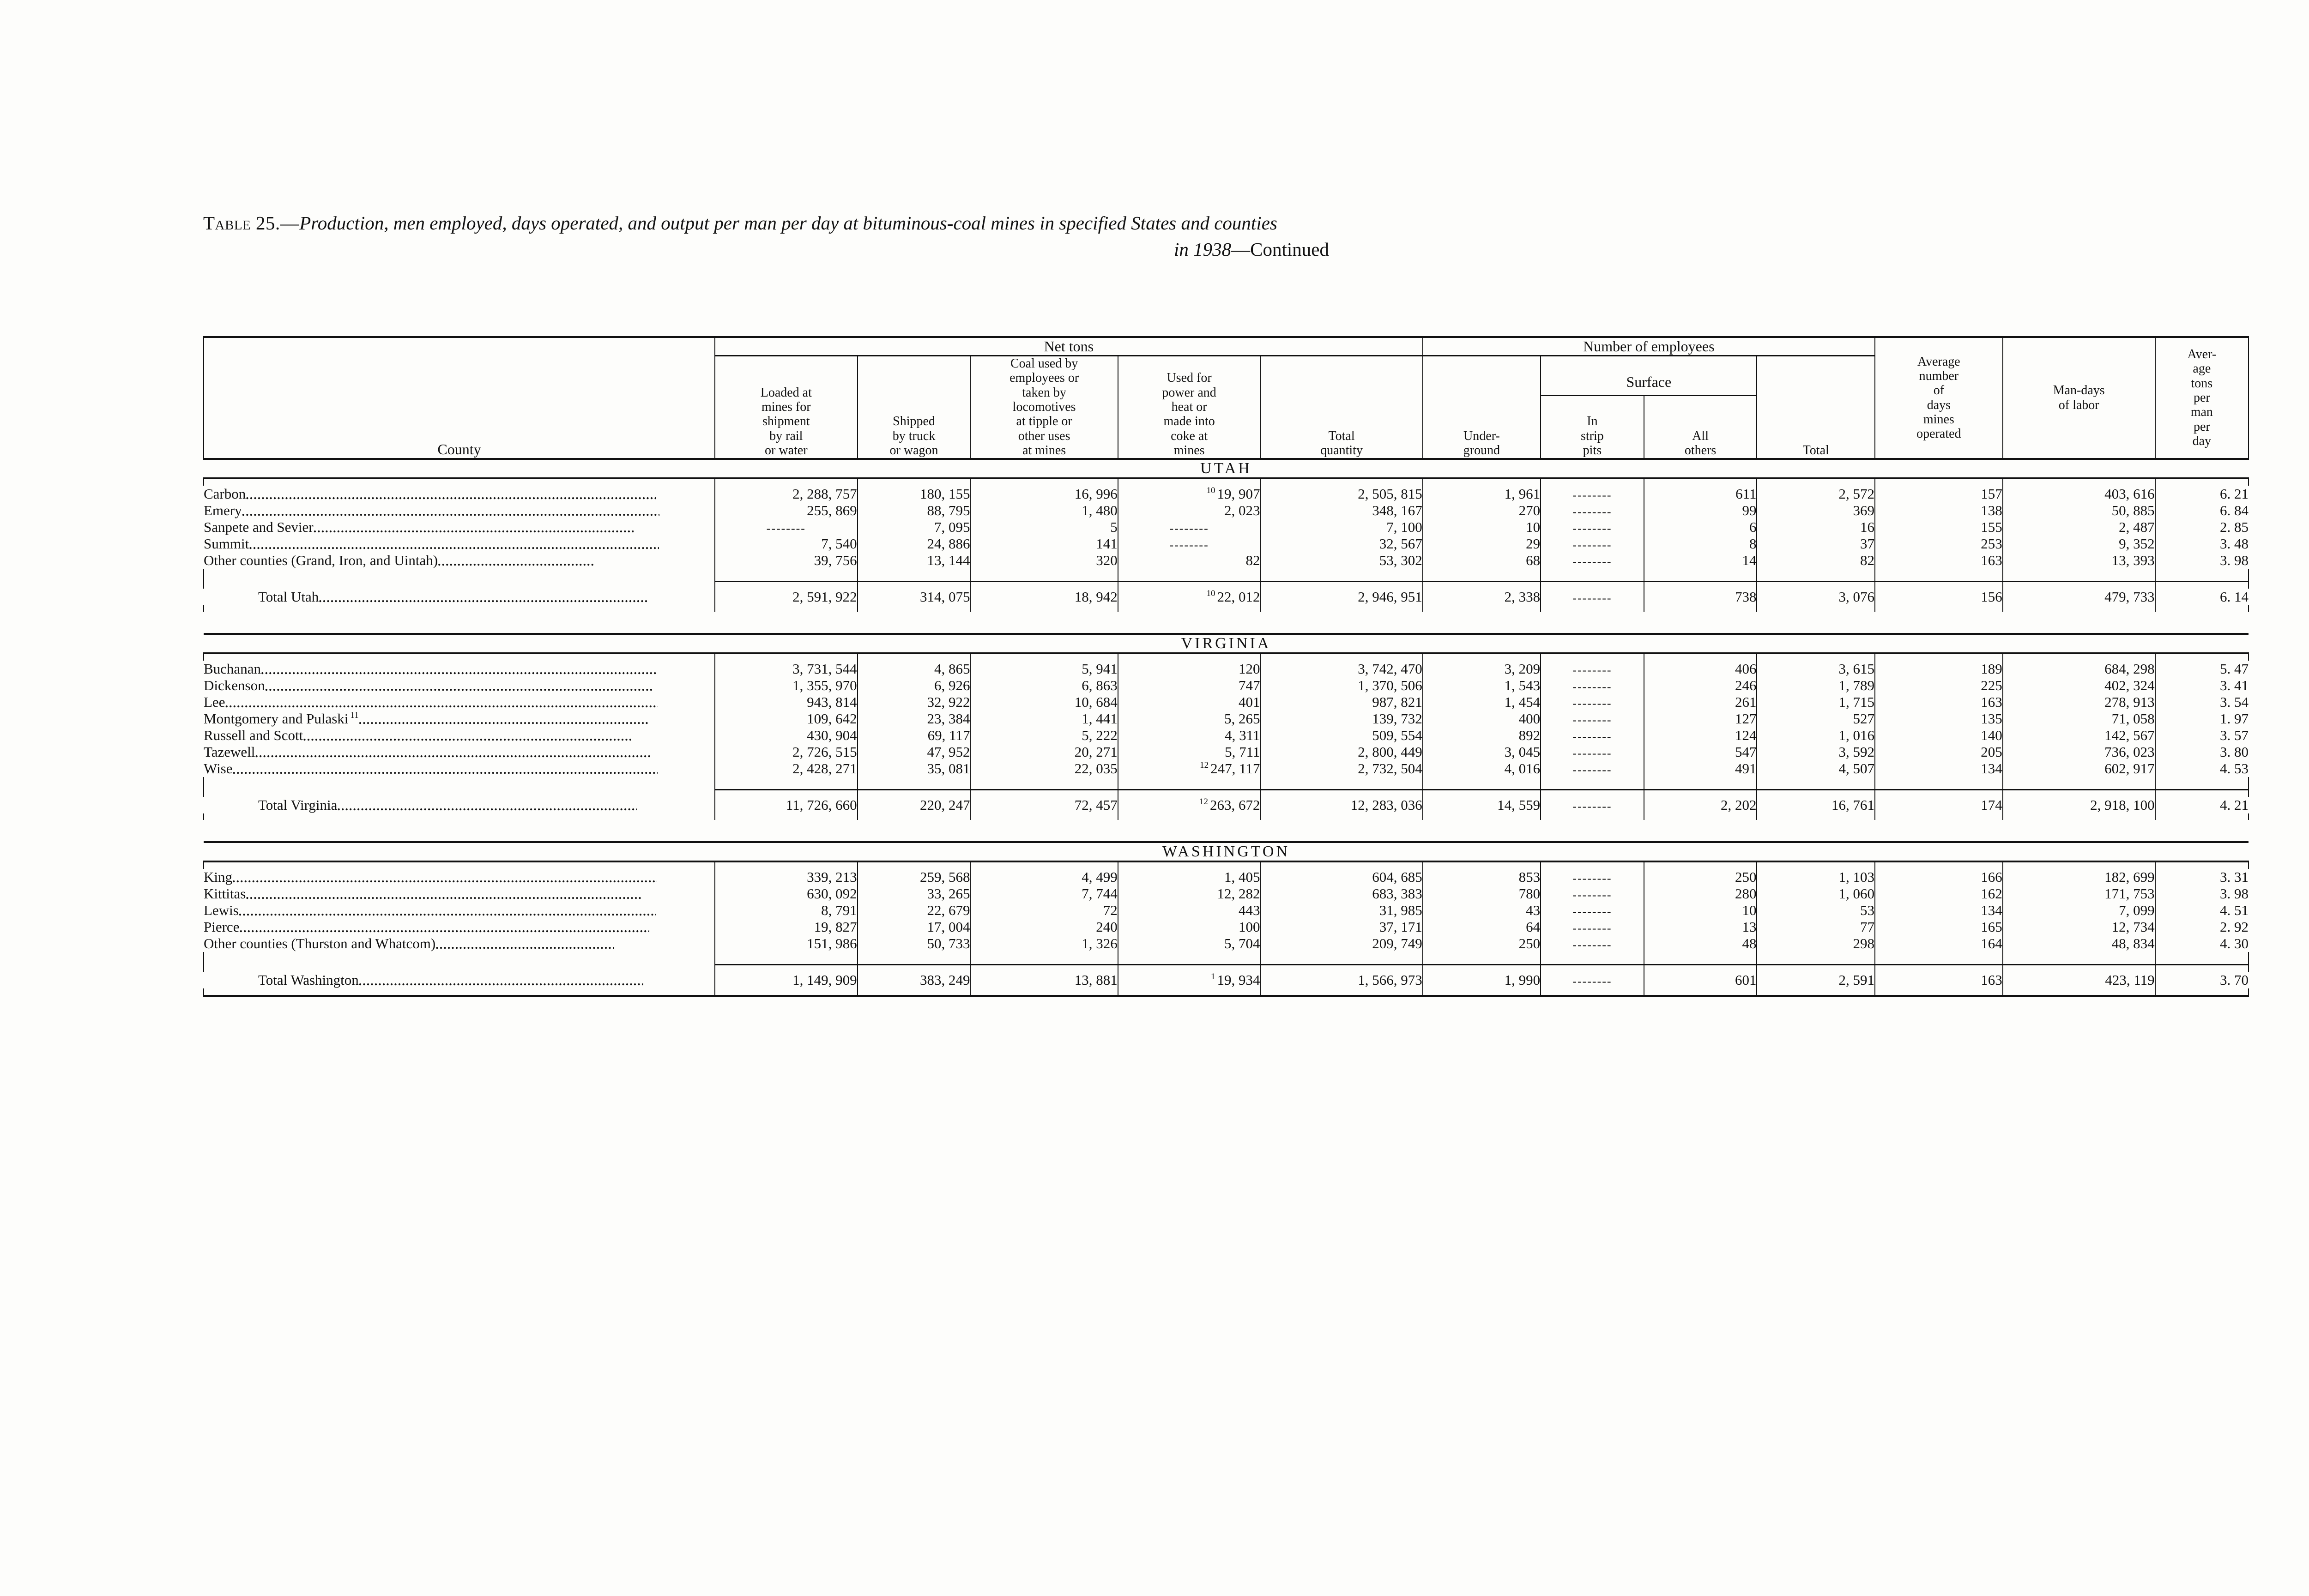 Image resolution: width=2309 pixels, height=1596 pixels. I want to click on cell-power-heat: 10 19, 907, so click(1189, 493).